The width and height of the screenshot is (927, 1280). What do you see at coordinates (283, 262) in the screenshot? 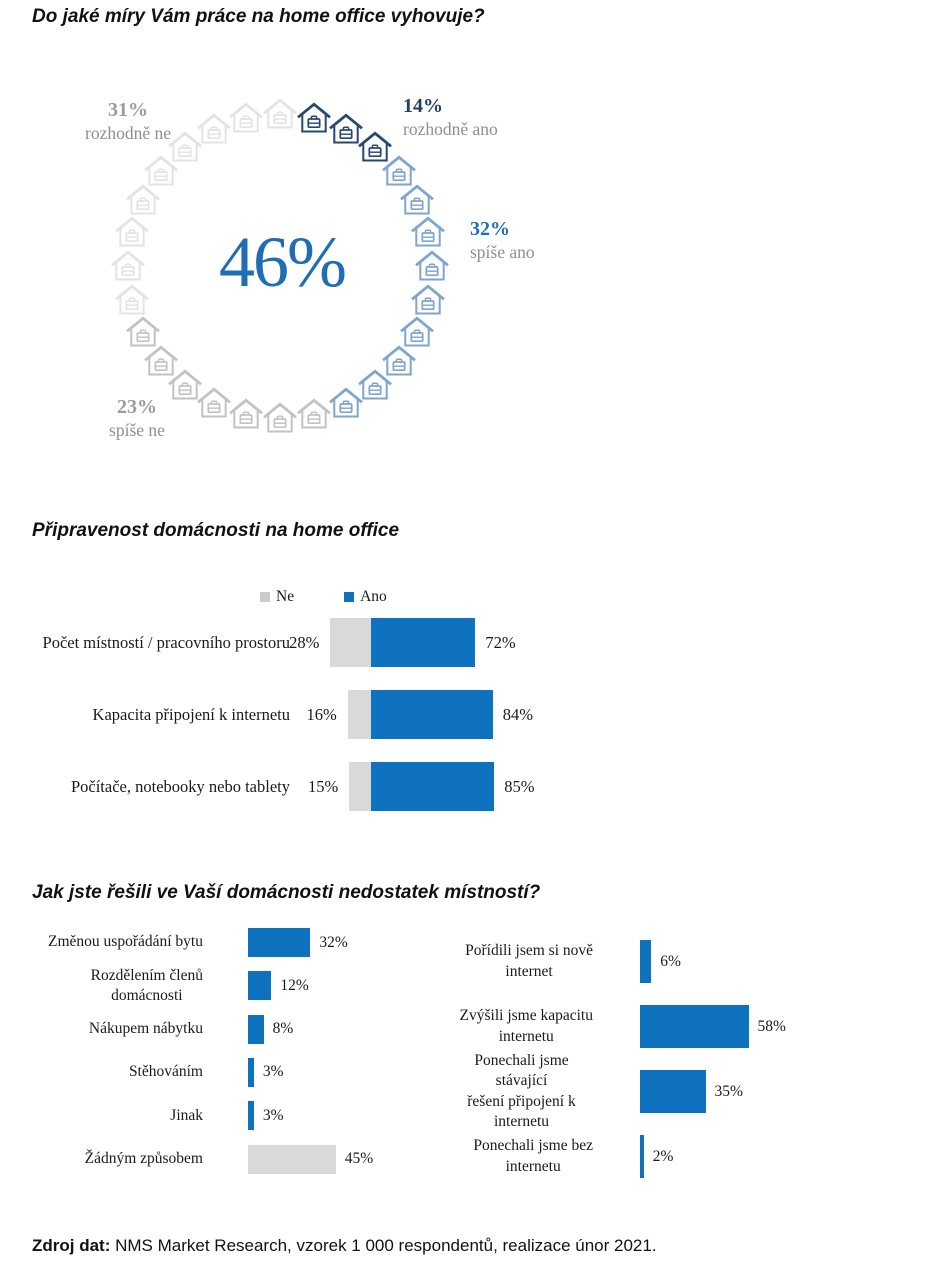
I see `donut-center-value: 46%` at bounding box center [283, 262].